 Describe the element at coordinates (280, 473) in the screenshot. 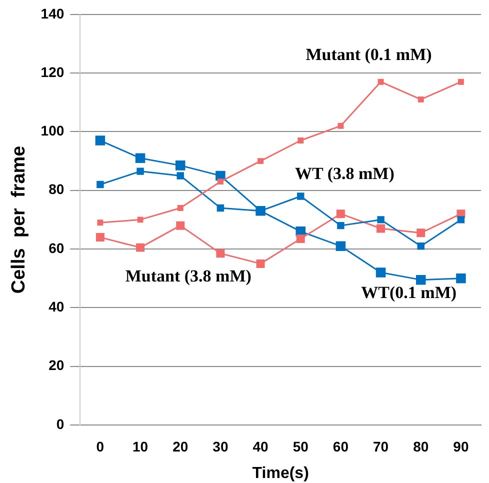

I see `x-axis-title: Time(s)` at that location.